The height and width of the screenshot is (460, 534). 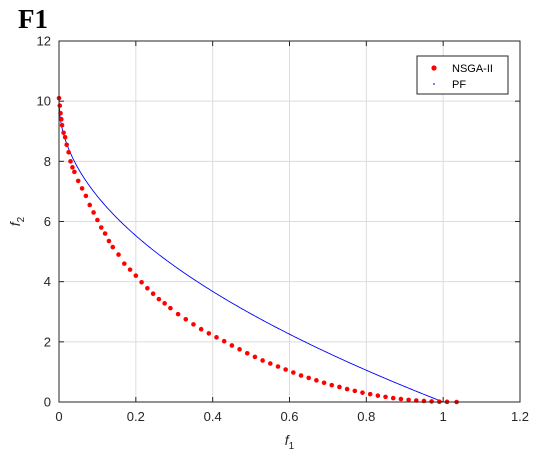 I want to click on y-tick-label: 12, so click(x=44, y=41).